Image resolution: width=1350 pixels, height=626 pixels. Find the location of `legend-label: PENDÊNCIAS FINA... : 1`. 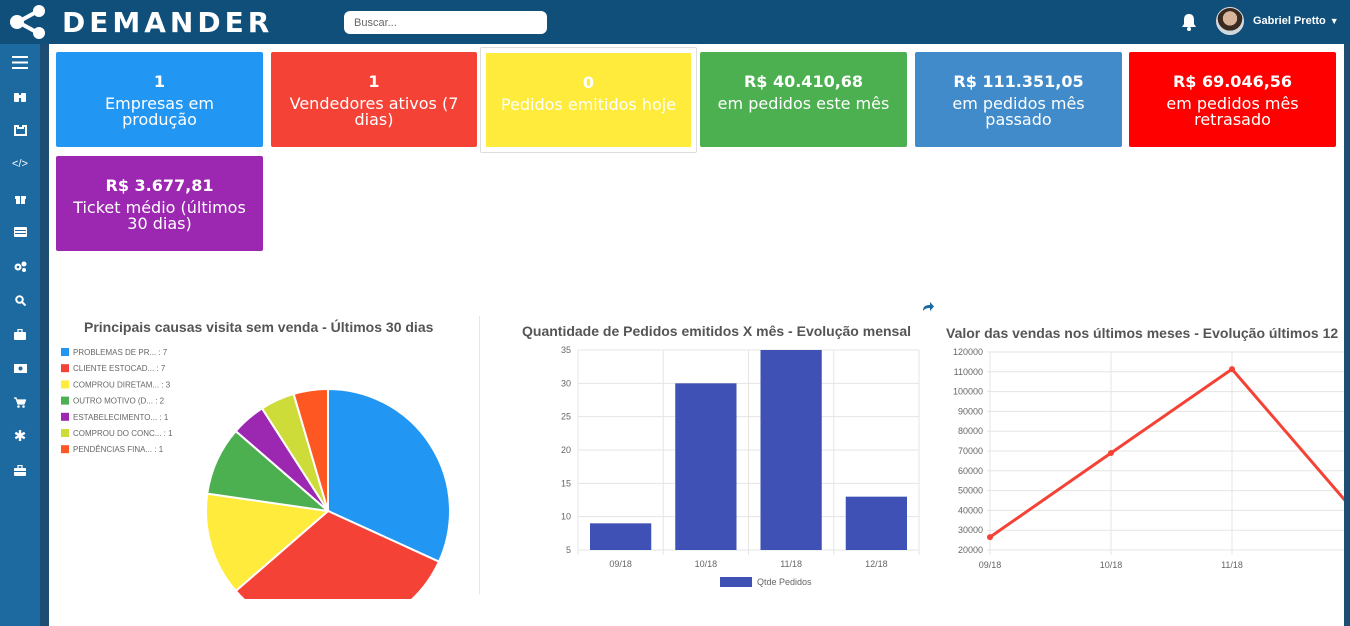

legend-label: PENDÊNCIAS FINA... : 1 is located at coordinates (118, 449).